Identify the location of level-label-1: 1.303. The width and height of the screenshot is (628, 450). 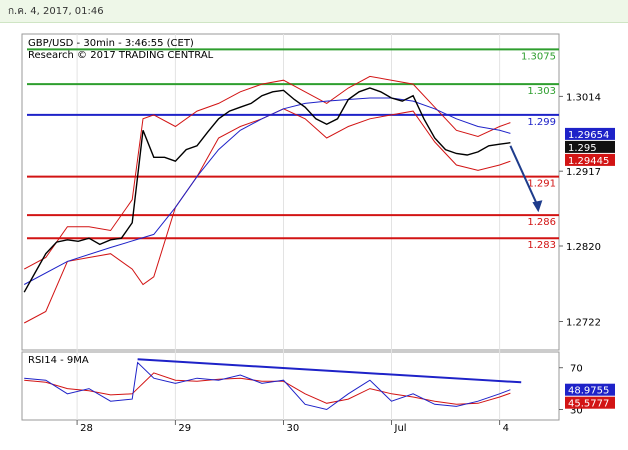
(541, 91).